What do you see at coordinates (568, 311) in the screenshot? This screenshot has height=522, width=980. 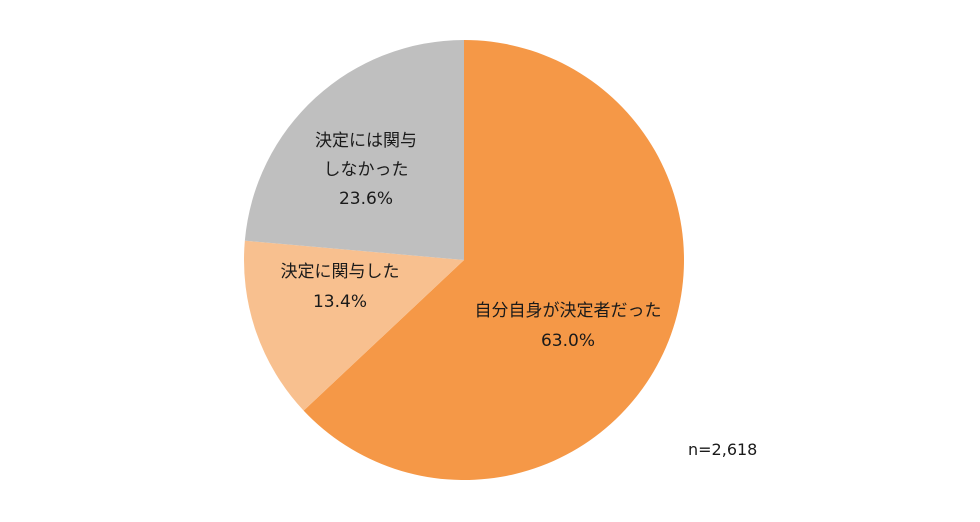 I see `slice-category-label: 自分自身が決定者だった` at bounding box center [568, 311].